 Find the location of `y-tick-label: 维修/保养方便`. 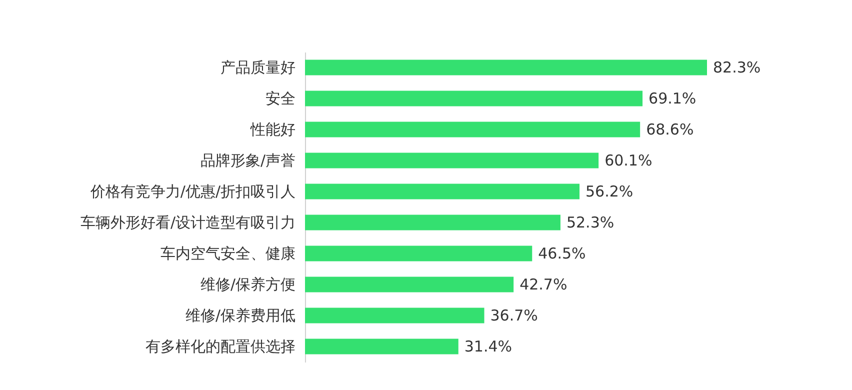

y-tick-label: 维修/保养方便 is located at coordinates (248, 285).